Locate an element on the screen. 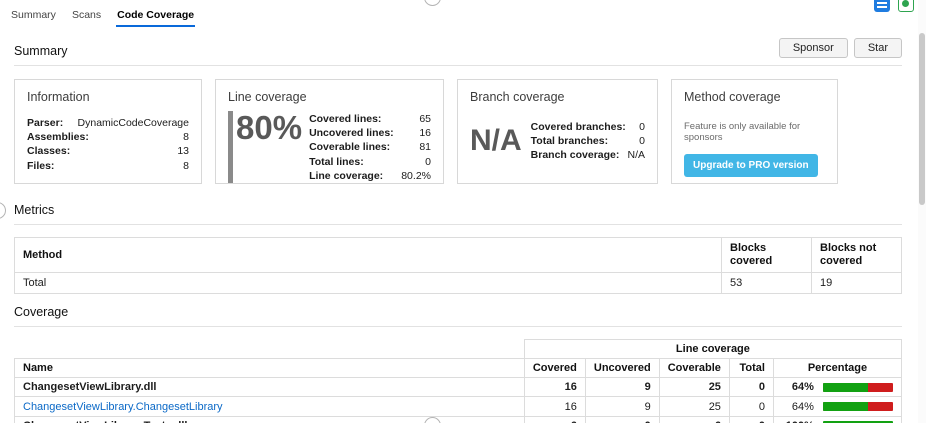 The image size is (926, 423). percentage-value: 64% is located at coordinates (802, 387).